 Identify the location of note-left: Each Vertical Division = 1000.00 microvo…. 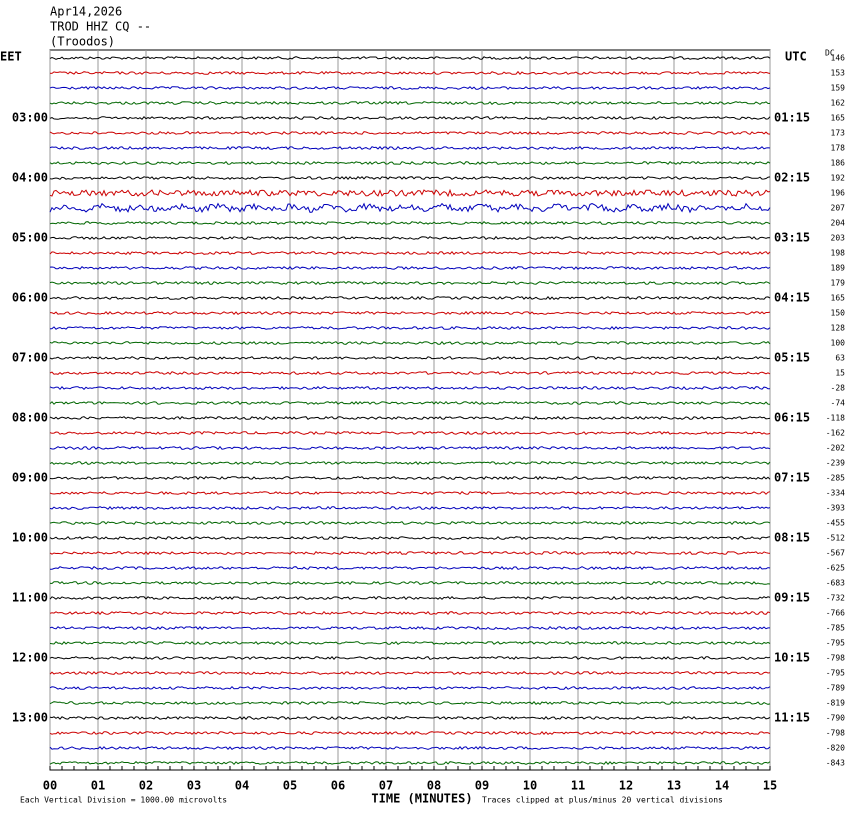
(123, 800).